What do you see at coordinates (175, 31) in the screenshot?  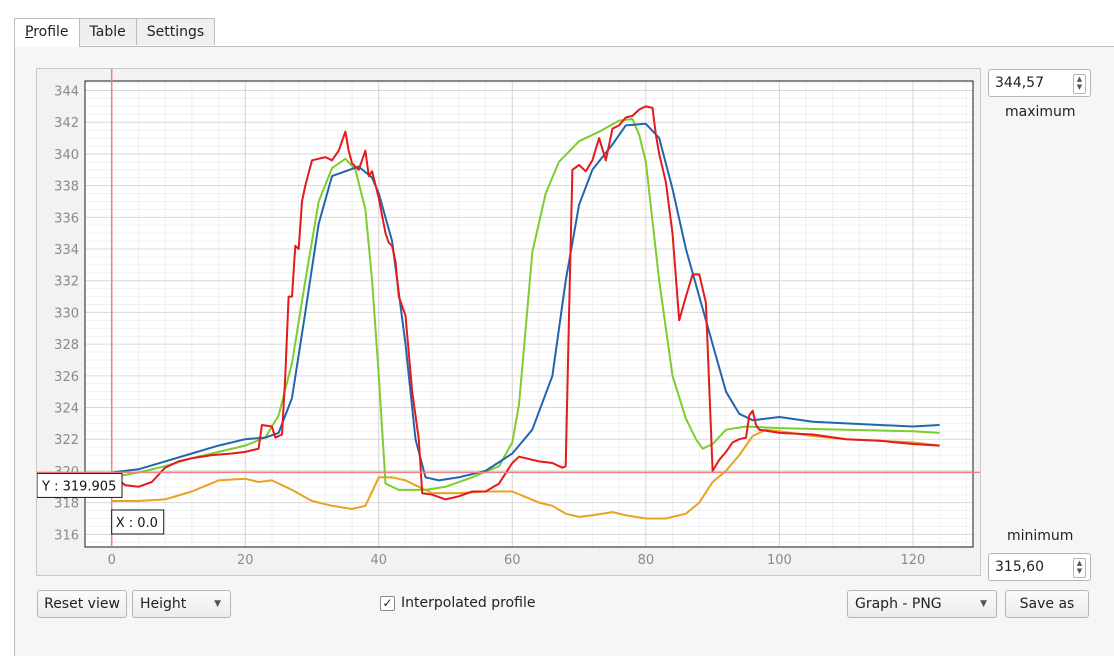 I see `tab-settings: Settings` at bounding box center [175, 31].